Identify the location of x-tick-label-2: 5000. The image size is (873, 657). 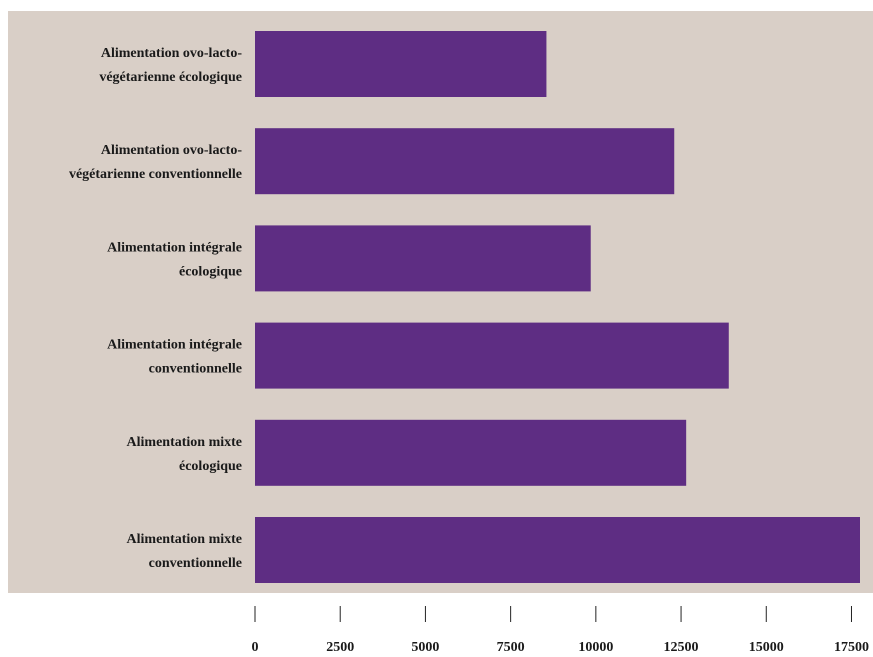
(425, 647).